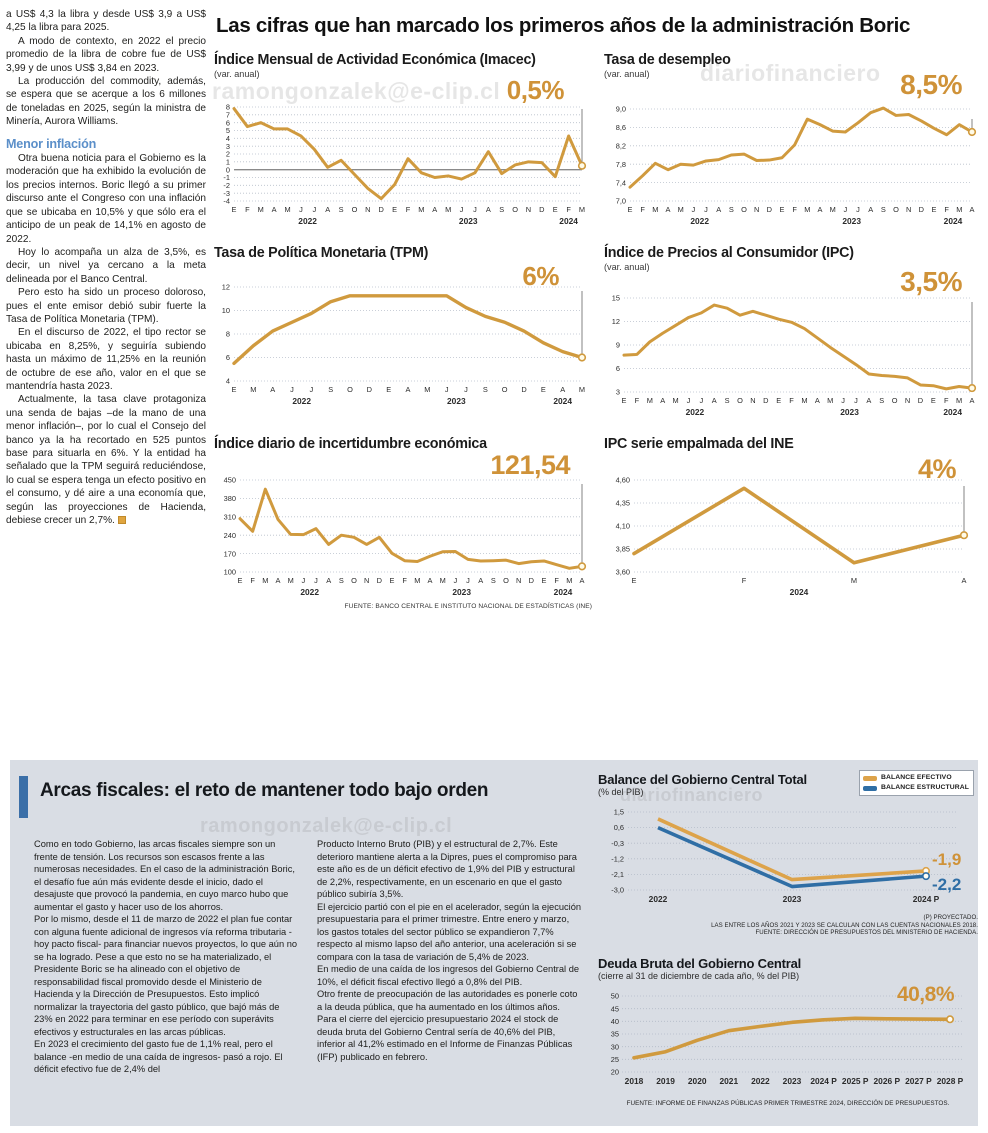  What do you see at coordinates (916, 777) in the screenshot?
I see `legend-label: BALANCE EFECTIVO` at bounding box center [916, 777].